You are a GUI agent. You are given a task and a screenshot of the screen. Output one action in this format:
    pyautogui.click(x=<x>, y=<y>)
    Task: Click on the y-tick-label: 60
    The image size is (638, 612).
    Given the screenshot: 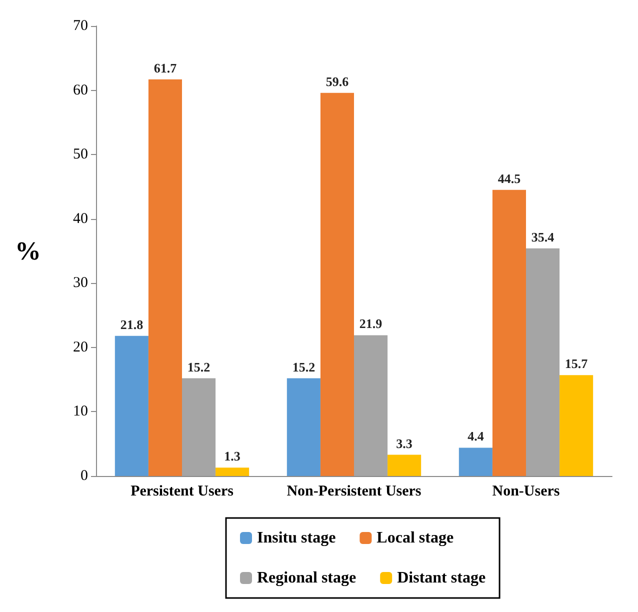 What is the action you would take?
    pyautogui.click(x=80, y=90)
    